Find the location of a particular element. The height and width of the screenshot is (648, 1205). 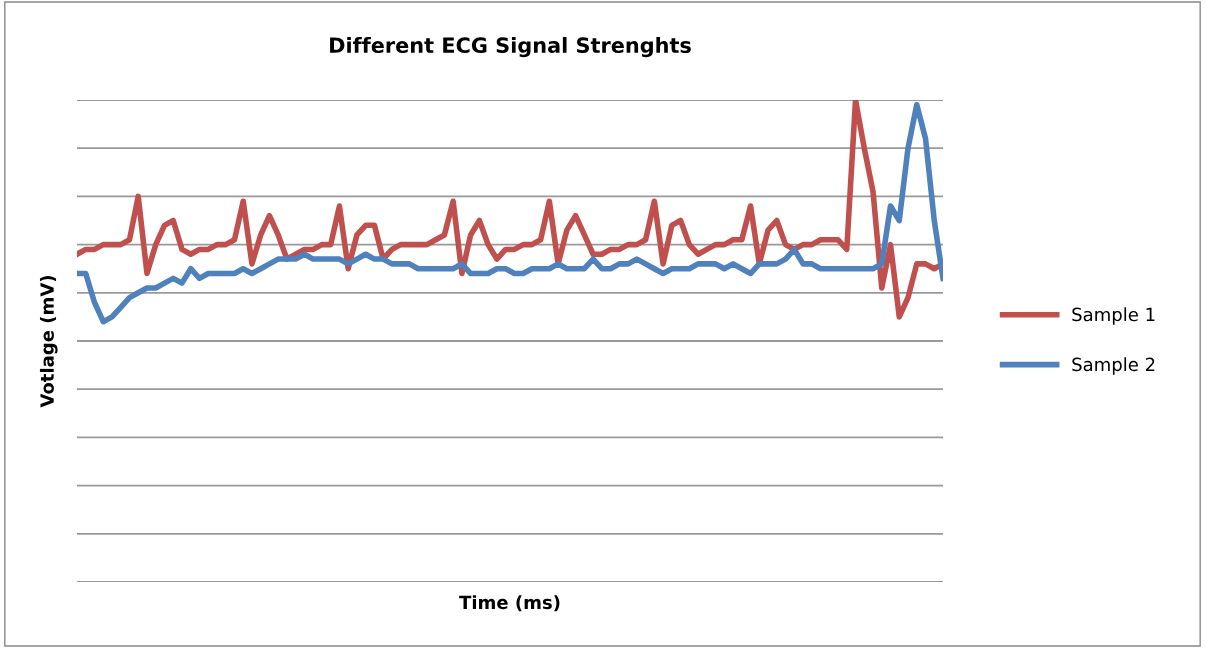

legend-label: Sample 1 is located at coordinates (1113, 316).